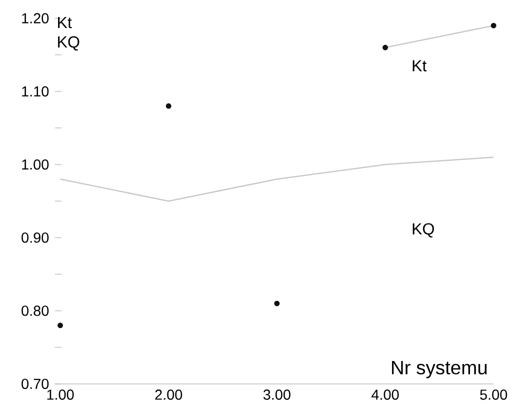  What do you see at coordinates (35, 91) in the screenshot?
I see `y-tick-label: 1.10` at bounding box center [35, 91].